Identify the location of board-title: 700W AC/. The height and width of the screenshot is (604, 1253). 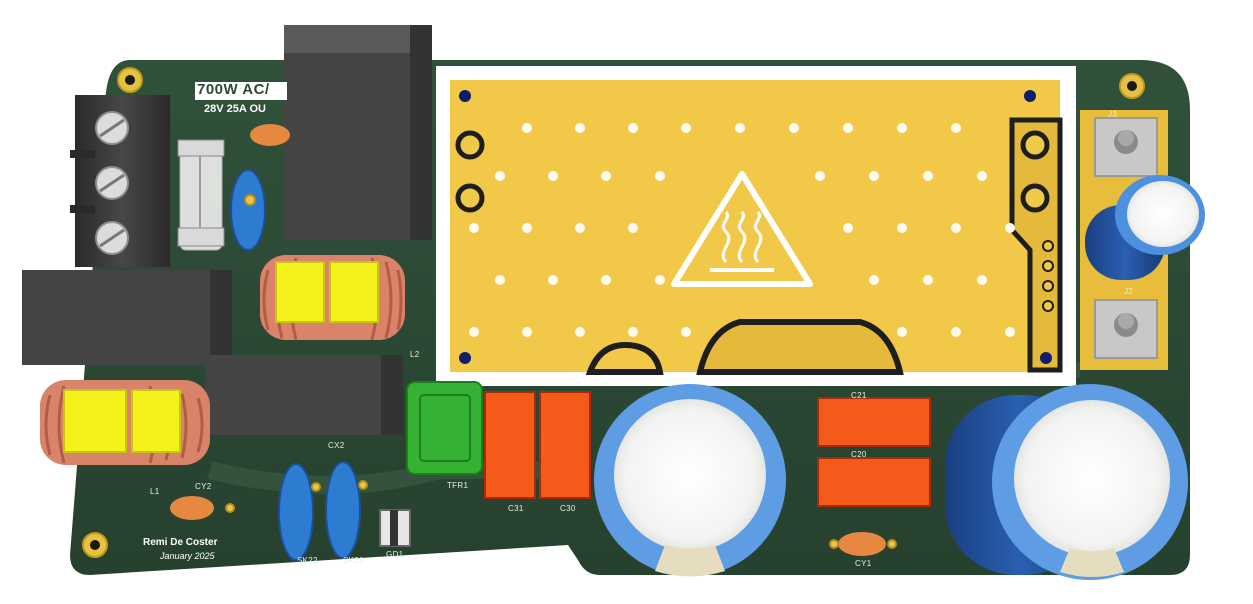
(233, 89).